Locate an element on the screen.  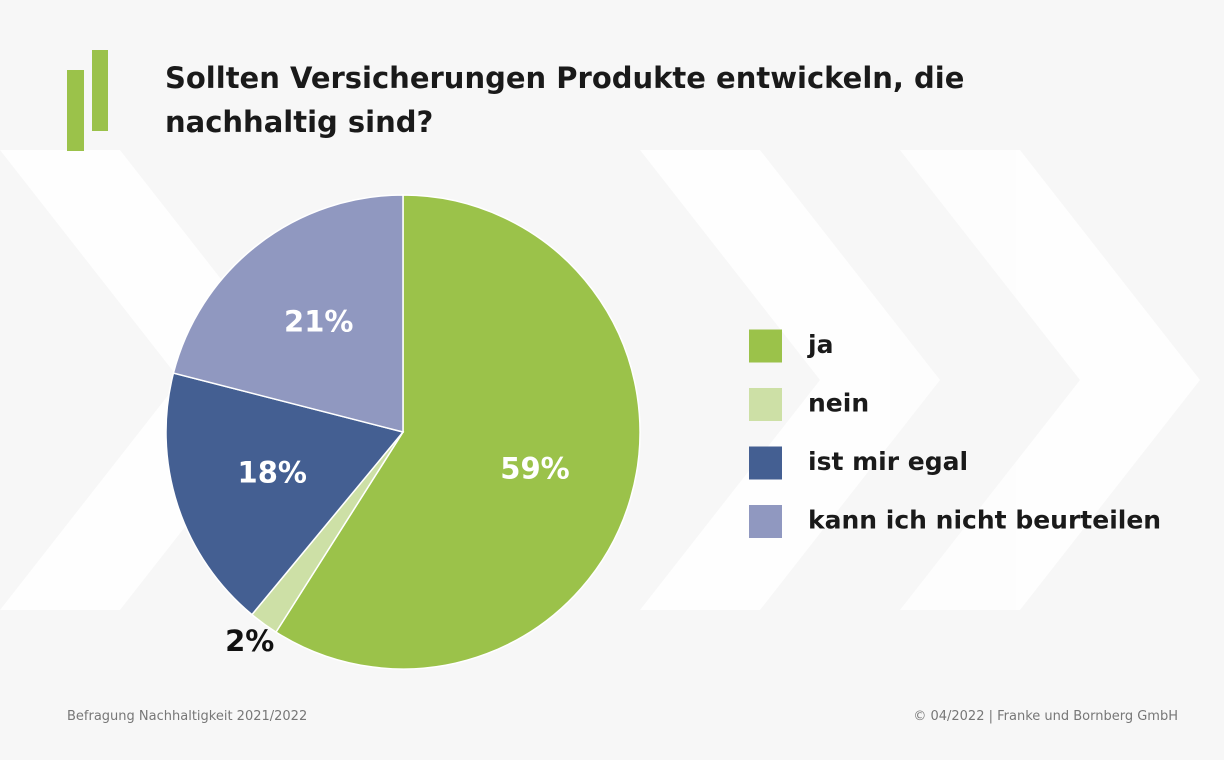
source: Befragung Nachhaltigkeit 2021/2022 is located at coordinates (187, 716).